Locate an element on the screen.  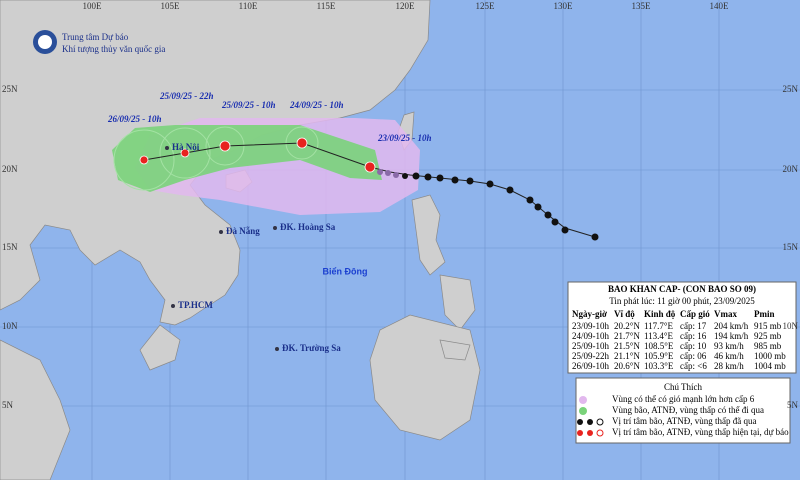
bulletin-issued: Tin phát lúc: 11 giờ 00 phút, 23/09/2025 is located at coordinates (682, 301).